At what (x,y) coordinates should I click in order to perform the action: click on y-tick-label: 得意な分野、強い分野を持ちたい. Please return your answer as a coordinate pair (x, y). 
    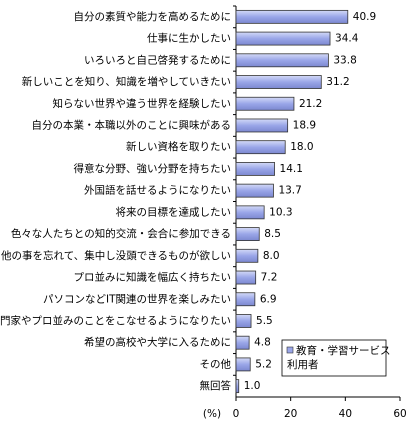
    Looking at the image, I should click on (153, 168).